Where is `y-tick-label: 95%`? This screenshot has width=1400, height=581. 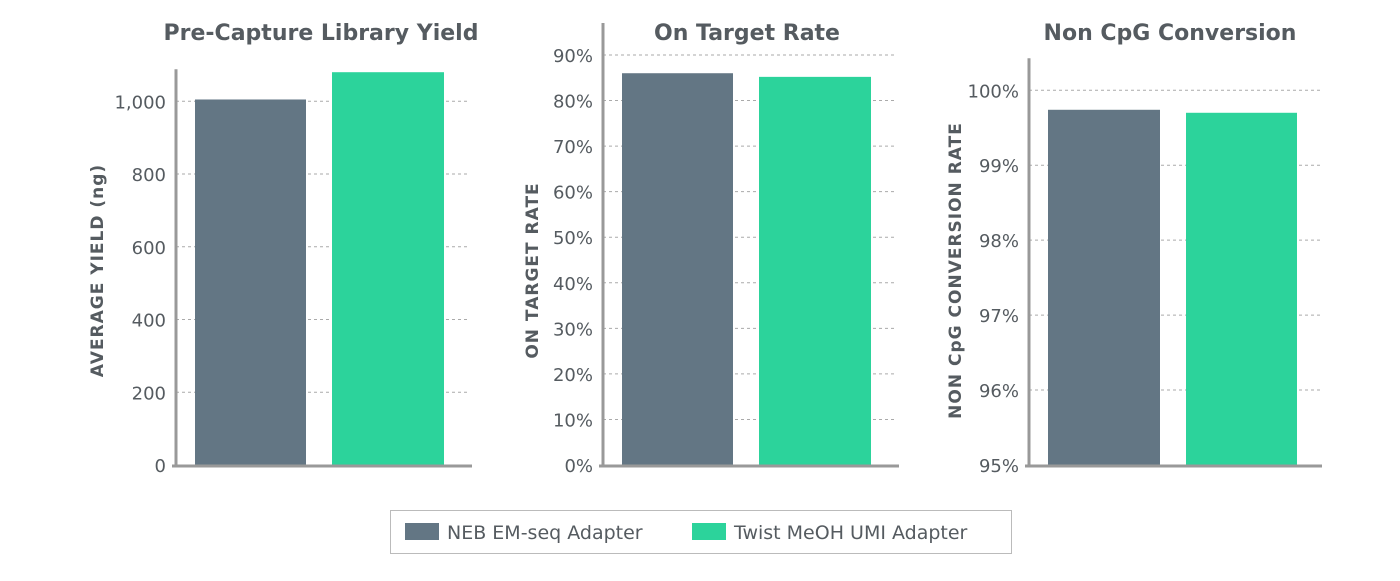
y-tick-label: 95% is located at coordinates (999, 466).